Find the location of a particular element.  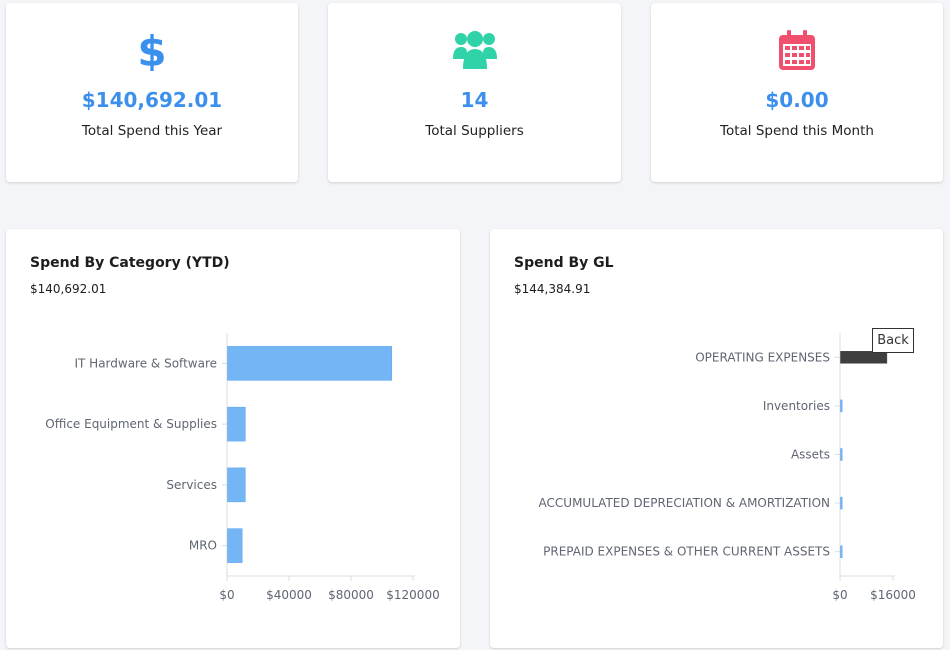

stat-value: 14 is located at coordinates (474, 100).